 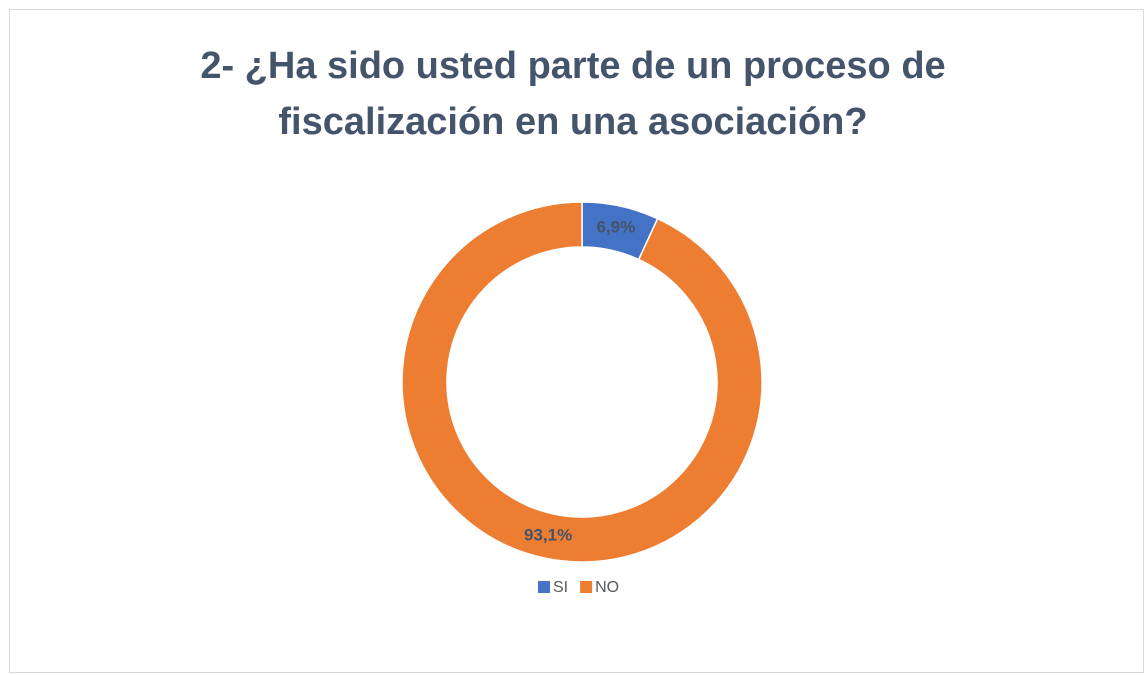 I want to click on data-label: 93,1%, so click(x=548, y=534).